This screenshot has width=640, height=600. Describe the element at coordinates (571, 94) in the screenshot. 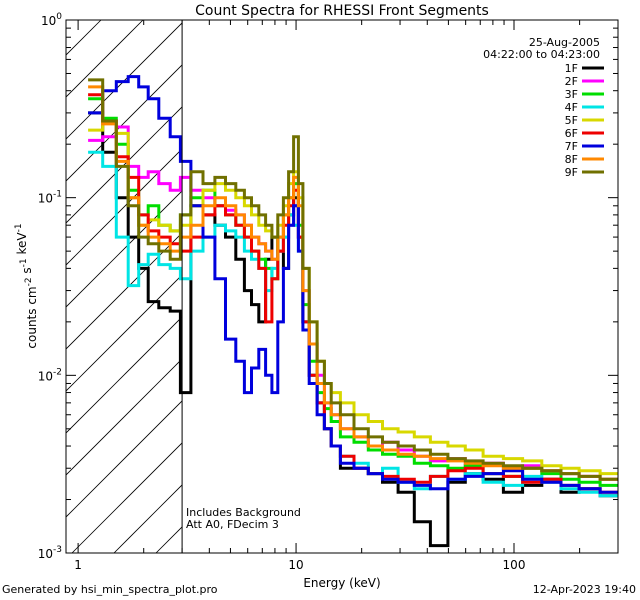

I see `legend-label: 3F` at that location.